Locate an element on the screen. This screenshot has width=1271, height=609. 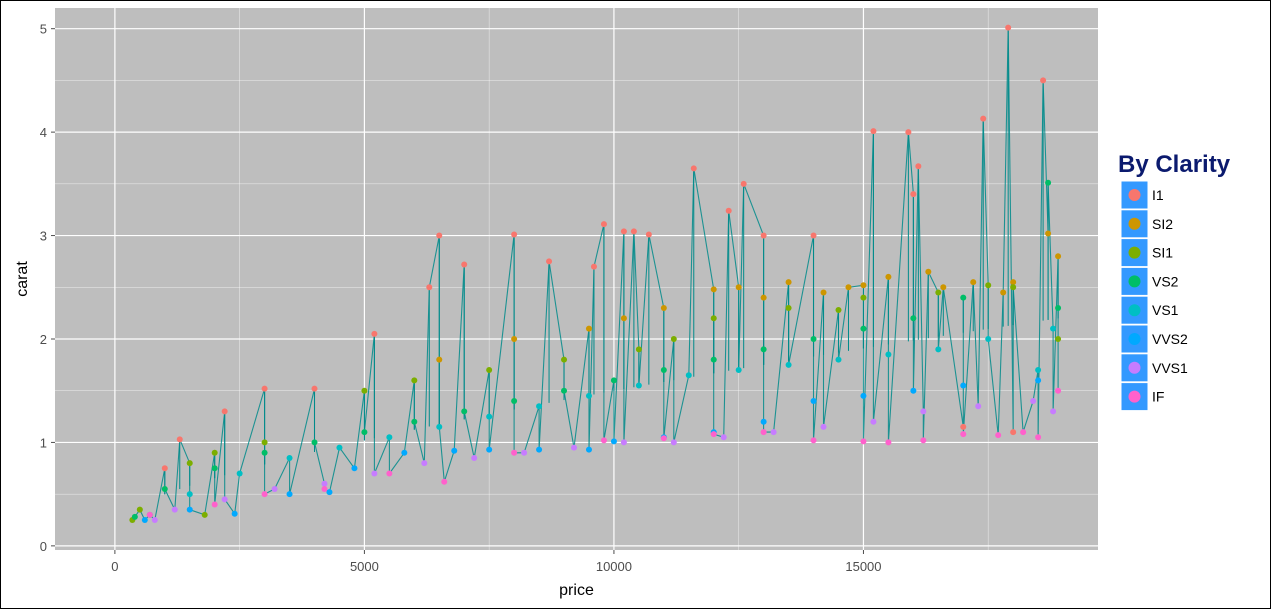
x-axis: 0 5000 10000 15000 is located at coordinates (496, 562).